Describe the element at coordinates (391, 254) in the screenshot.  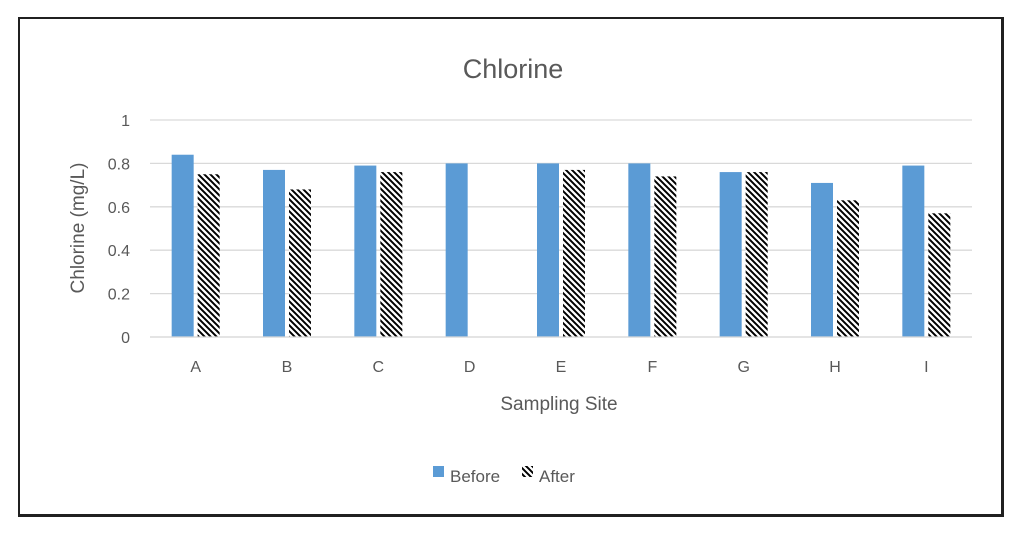
I see `bar-after-c` at that location.